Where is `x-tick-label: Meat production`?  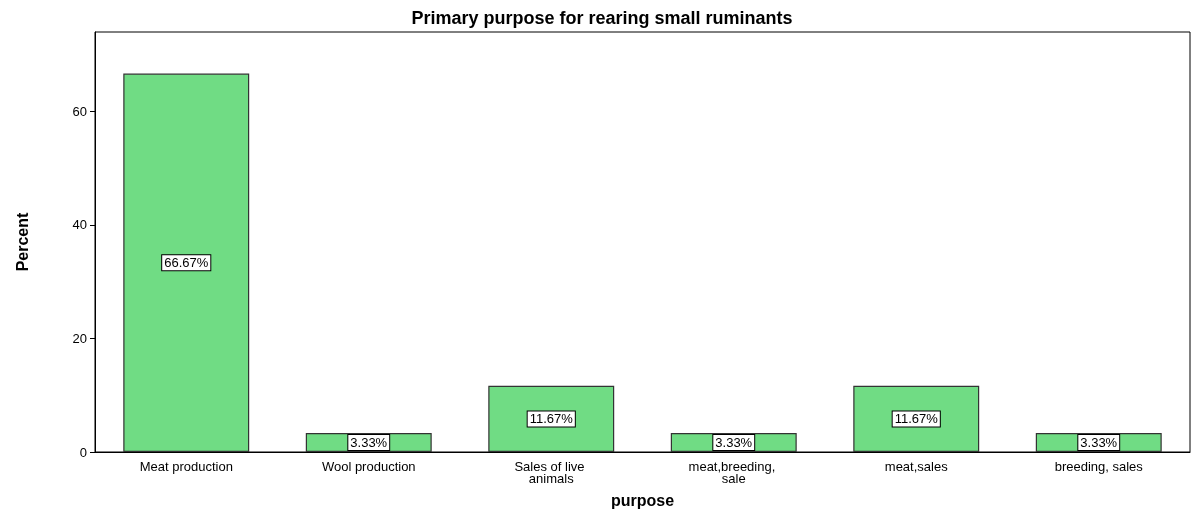 x-tick-label: Meat production is located at coordinates (186, 466).